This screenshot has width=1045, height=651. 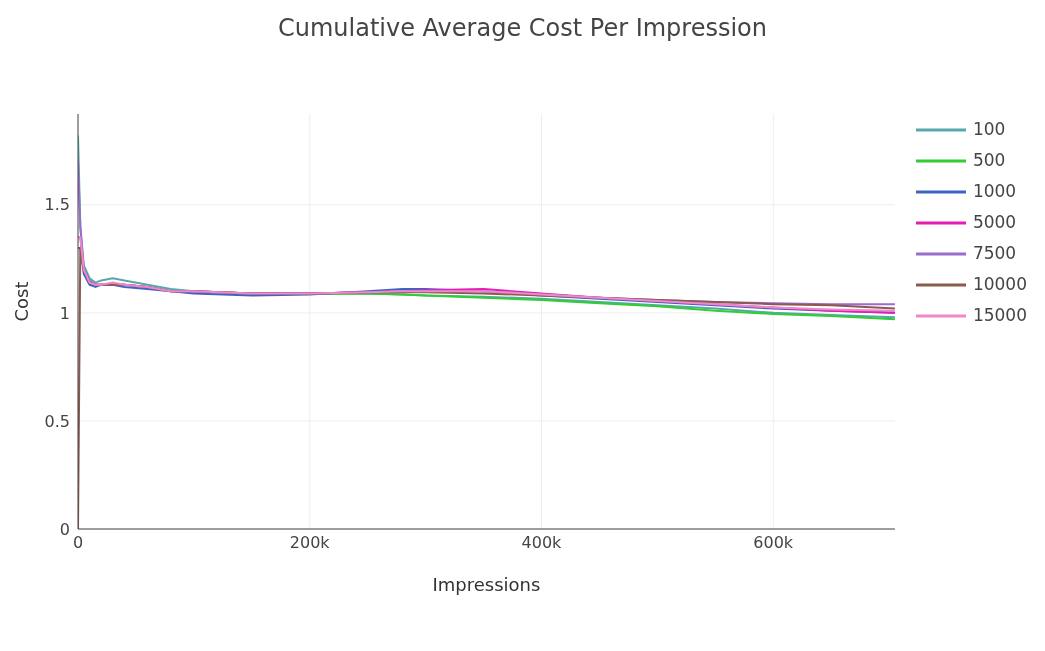 I want to click on legend-label: 15000, so click(x=999, y=315).